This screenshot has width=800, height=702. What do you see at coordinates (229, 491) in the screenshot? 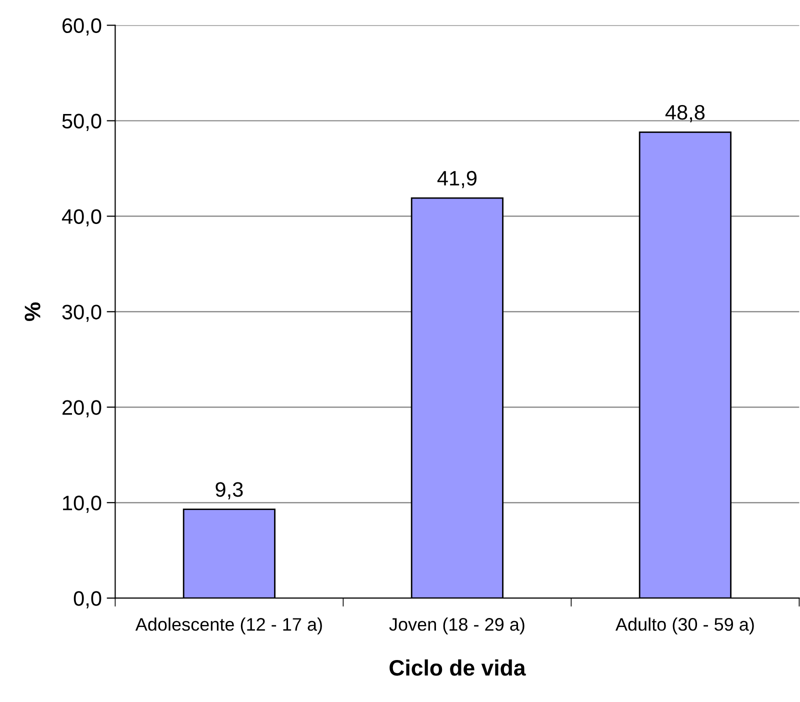
I see `data-label: 9,3` at bounding box center [229, 491].